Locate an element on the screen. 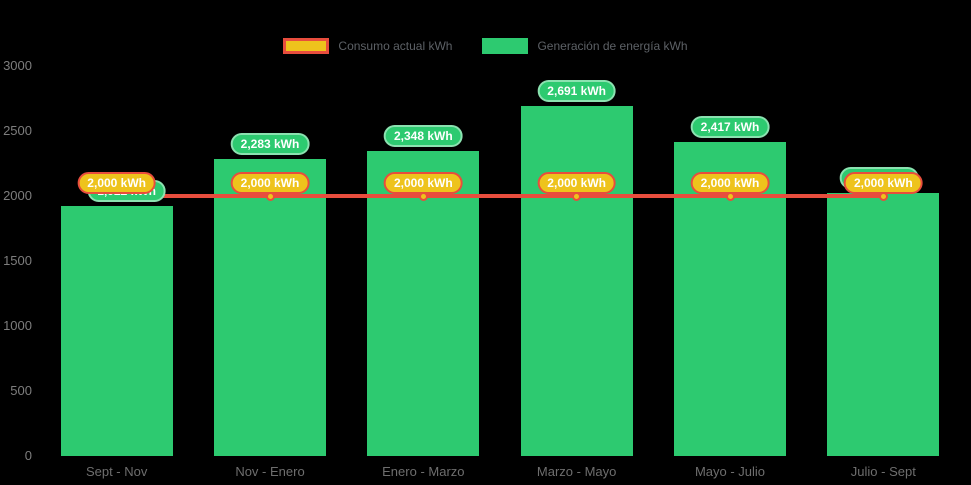  y-axis-tick-label: 1000 is located at coordinates (17, 325).